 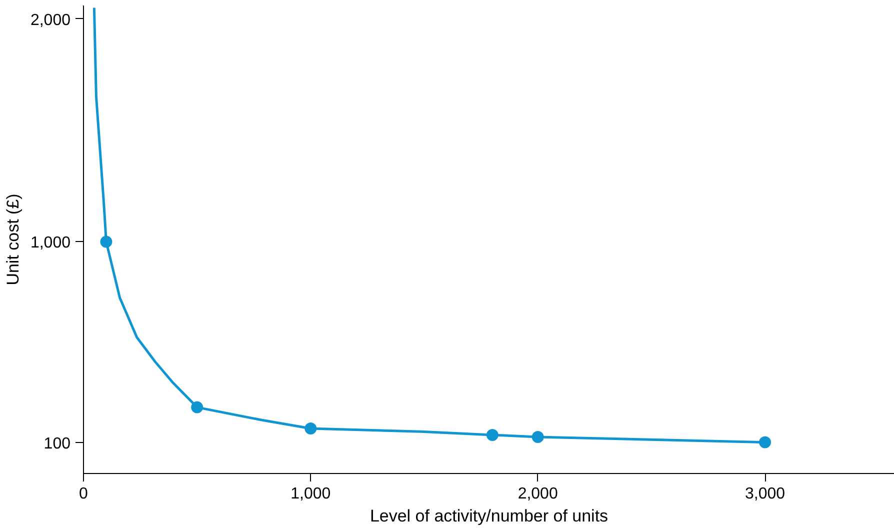 I want to click on x-tick-label: 3,000, so click(x=765, y=494).